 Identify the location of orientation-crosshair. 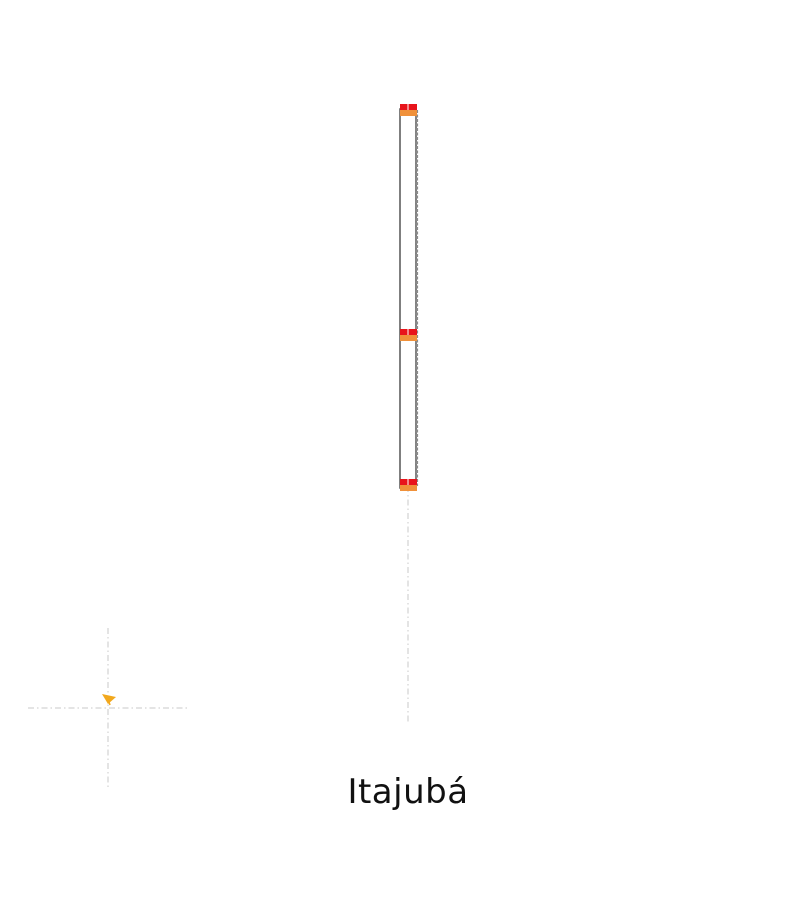
(108, 708).